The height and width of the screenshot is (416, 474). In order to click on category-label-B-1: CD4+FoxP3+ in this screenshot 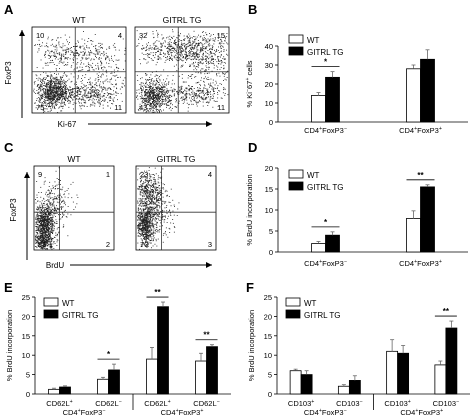, I will do `click(420, 130)`.